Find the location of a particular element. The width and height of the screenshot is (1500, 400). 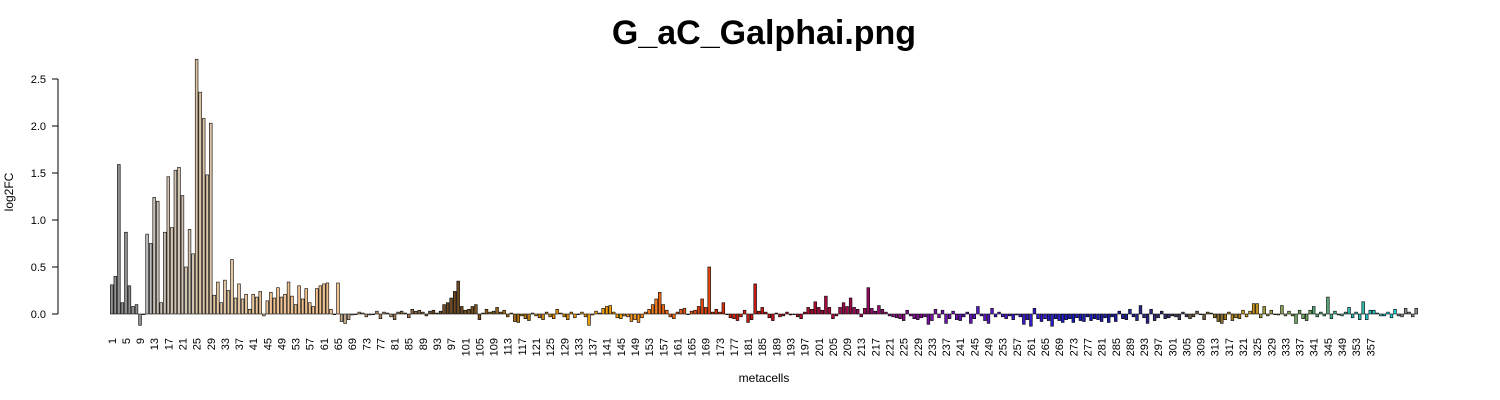

y-tick-label: 0.5 is located at coordinates (38, 268).